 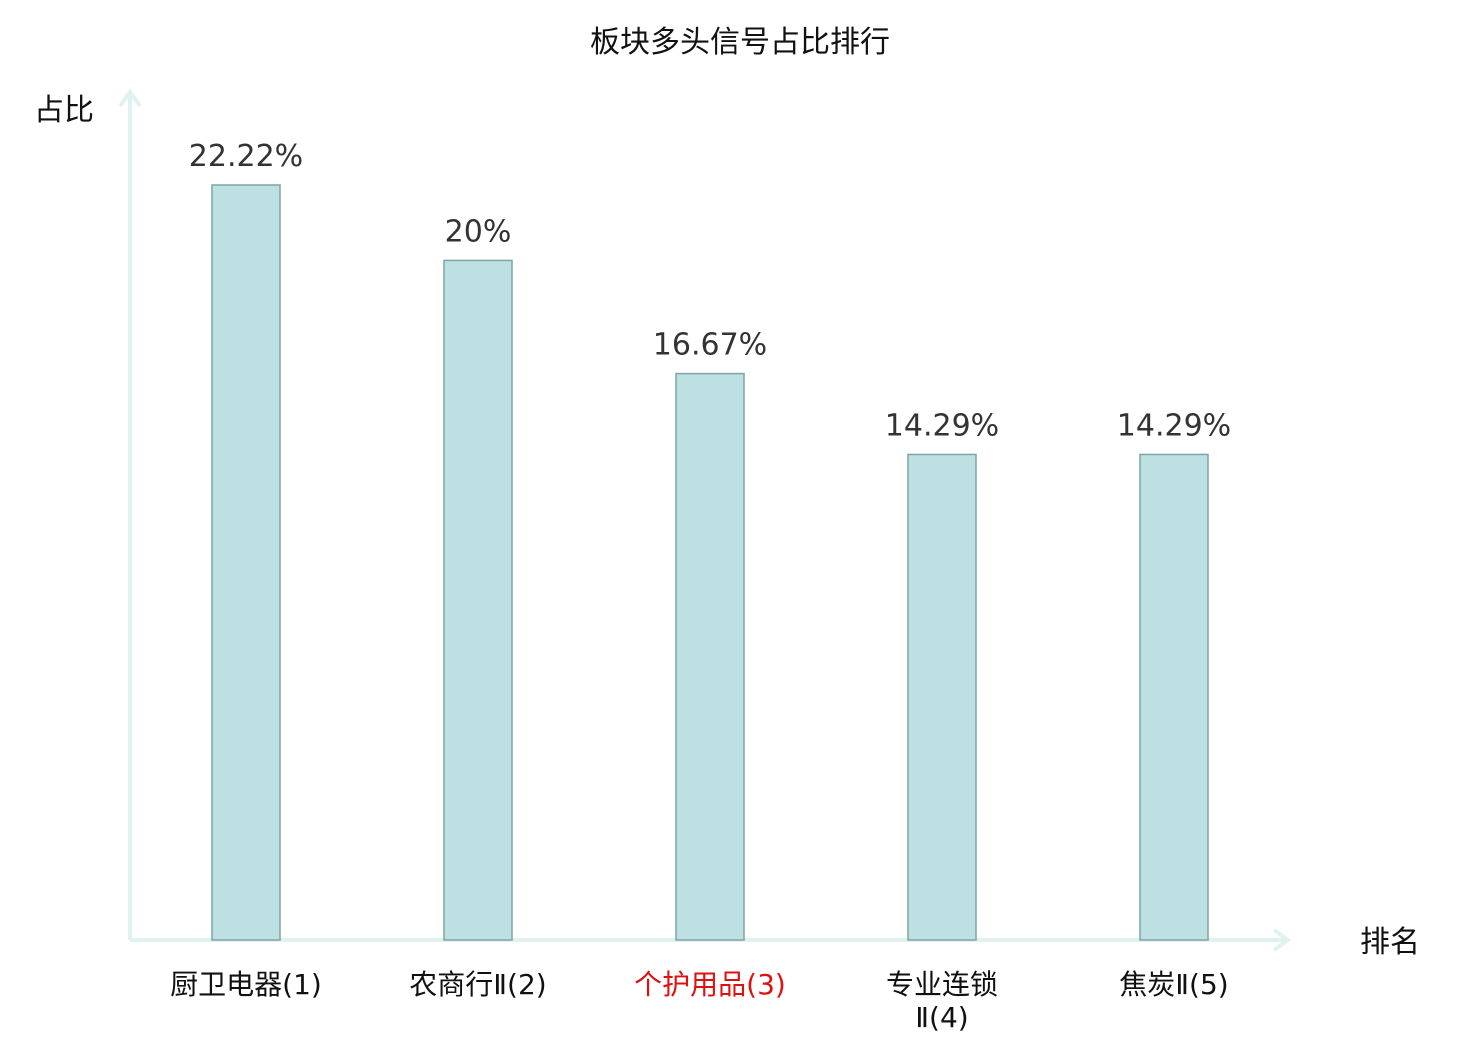 I want to click on value-label-2: 20%, so click(x=478, y=231).